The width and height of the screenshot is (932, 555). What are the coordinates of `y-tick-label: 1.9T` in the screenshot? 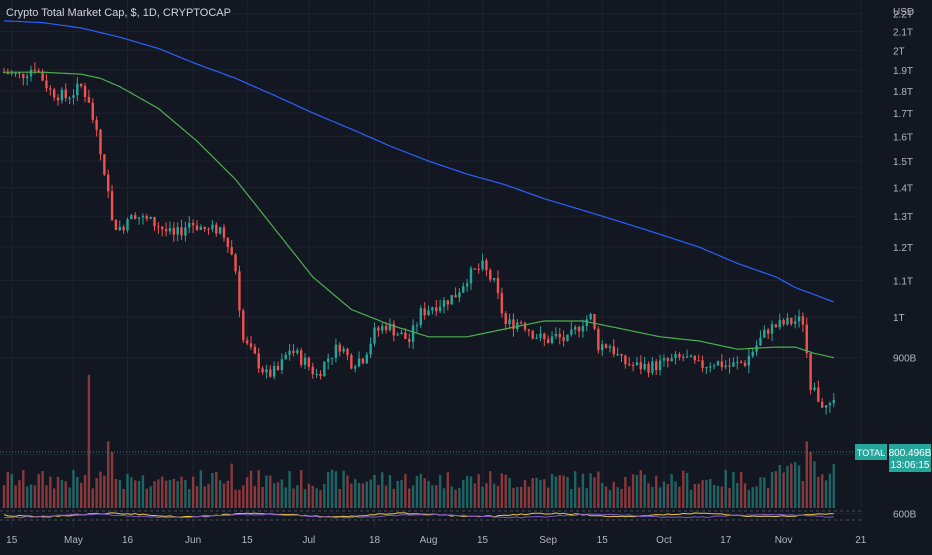 It's located at (903, 71).